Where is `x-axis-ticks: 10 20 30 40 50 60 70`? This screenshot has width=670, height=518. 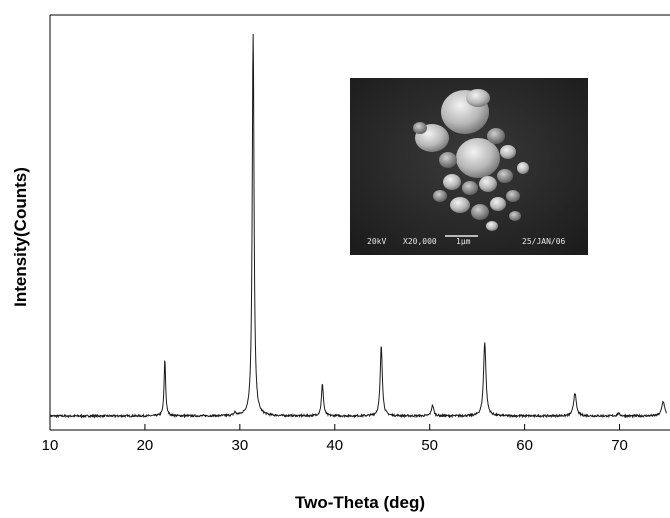 x-axis-ticks: 10 20 30 40 50 60 70 is located at coordinates (335, 439).